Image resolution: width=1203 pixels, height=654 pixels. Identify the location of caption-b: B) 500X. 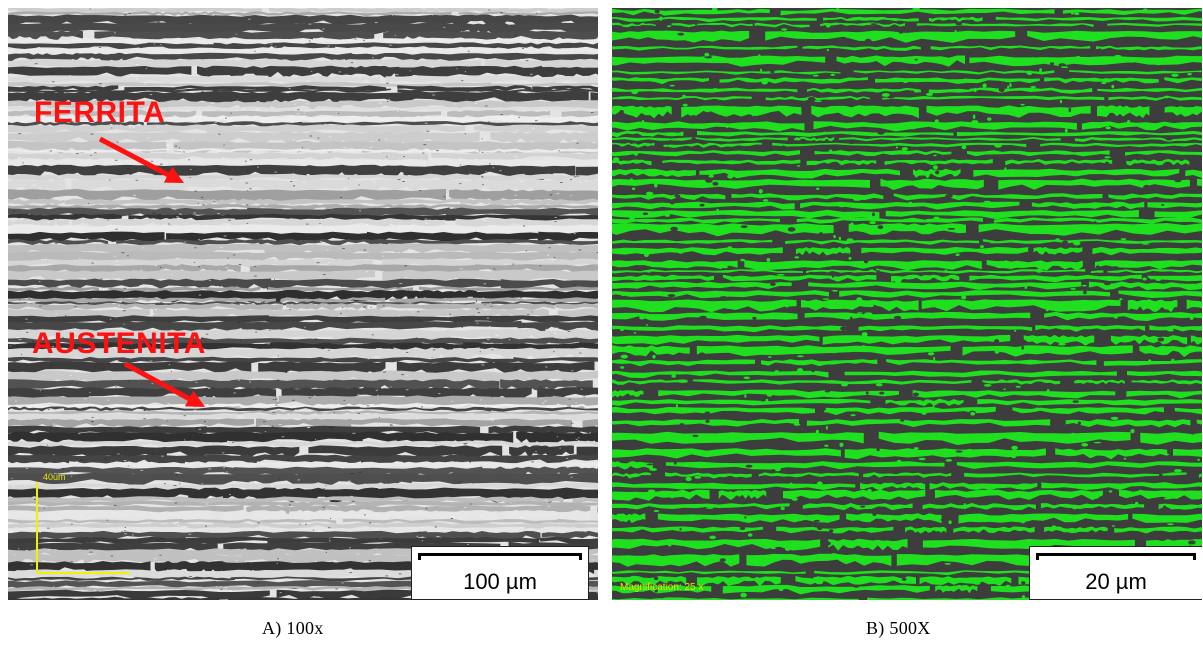
(898, 628).